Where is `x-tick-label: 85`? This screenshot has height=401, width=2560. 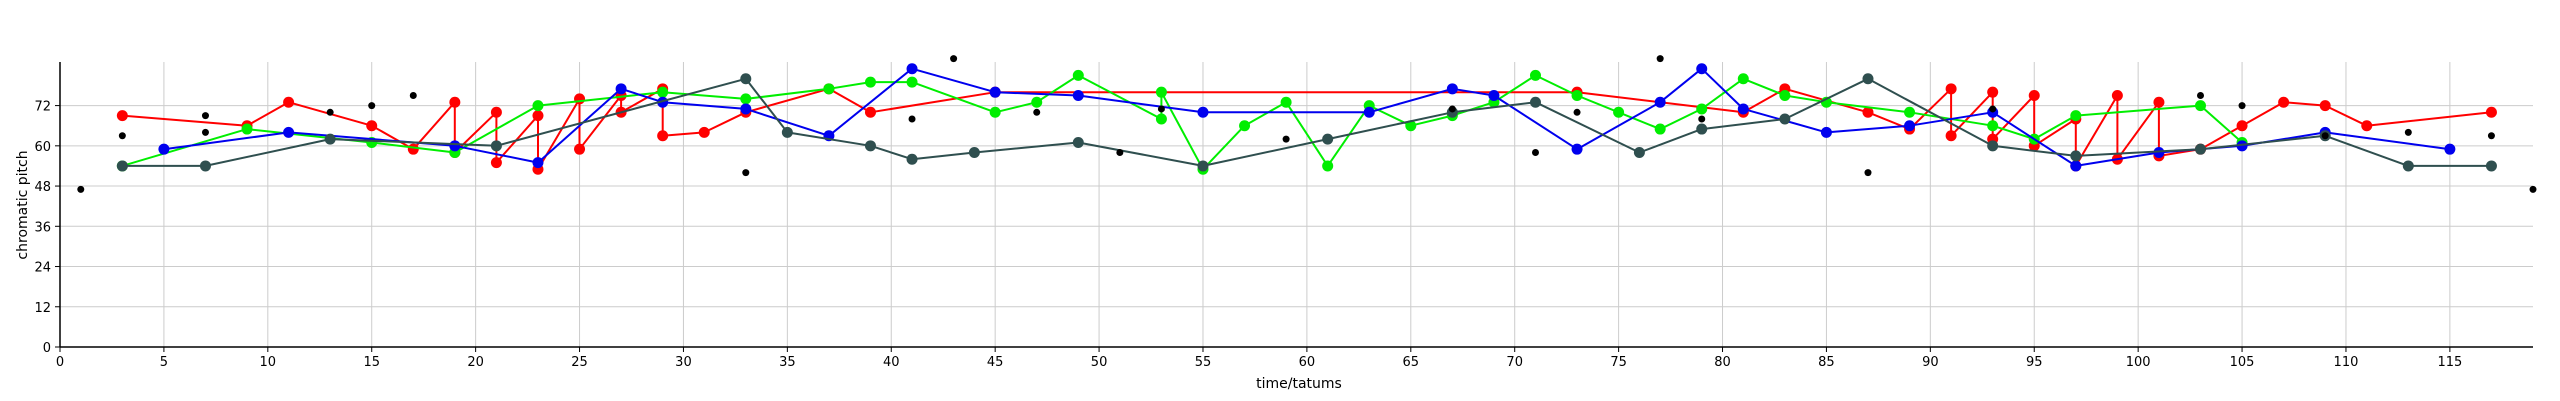
x-tick-label: 85 is located at coordinates (1826, 362).